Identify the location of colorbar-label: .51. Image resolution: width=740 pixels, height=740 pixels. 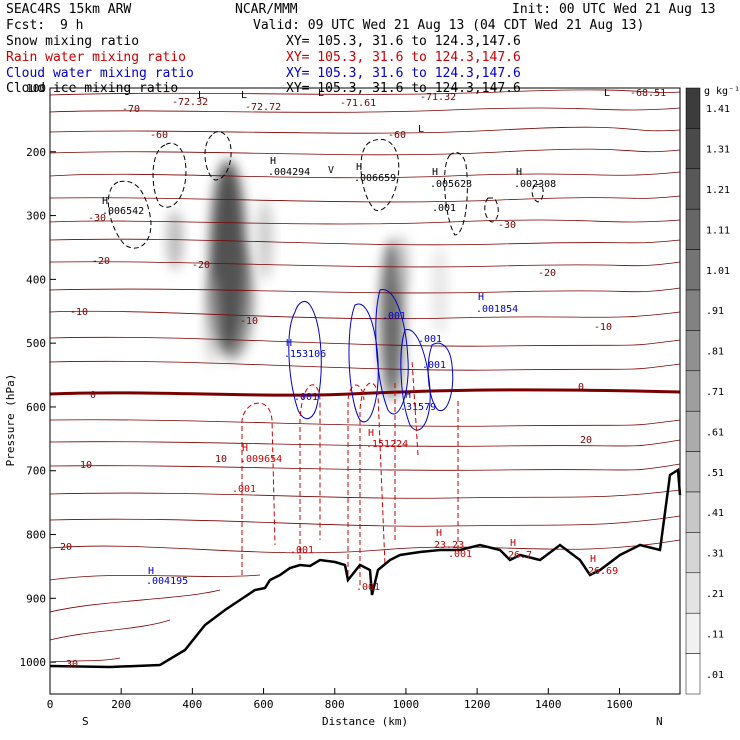
(715, 473).